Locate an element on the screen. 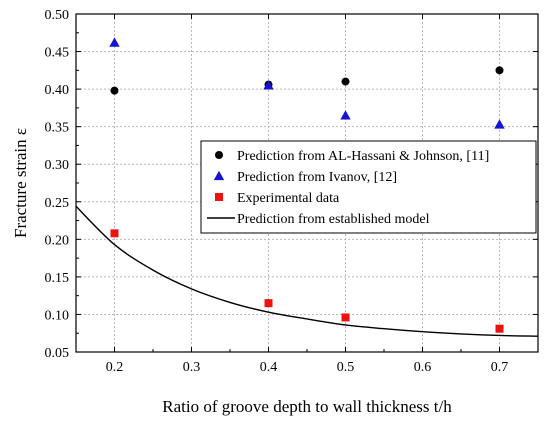  y-tick-label: 0.30 is located at coordinates (57, 165).